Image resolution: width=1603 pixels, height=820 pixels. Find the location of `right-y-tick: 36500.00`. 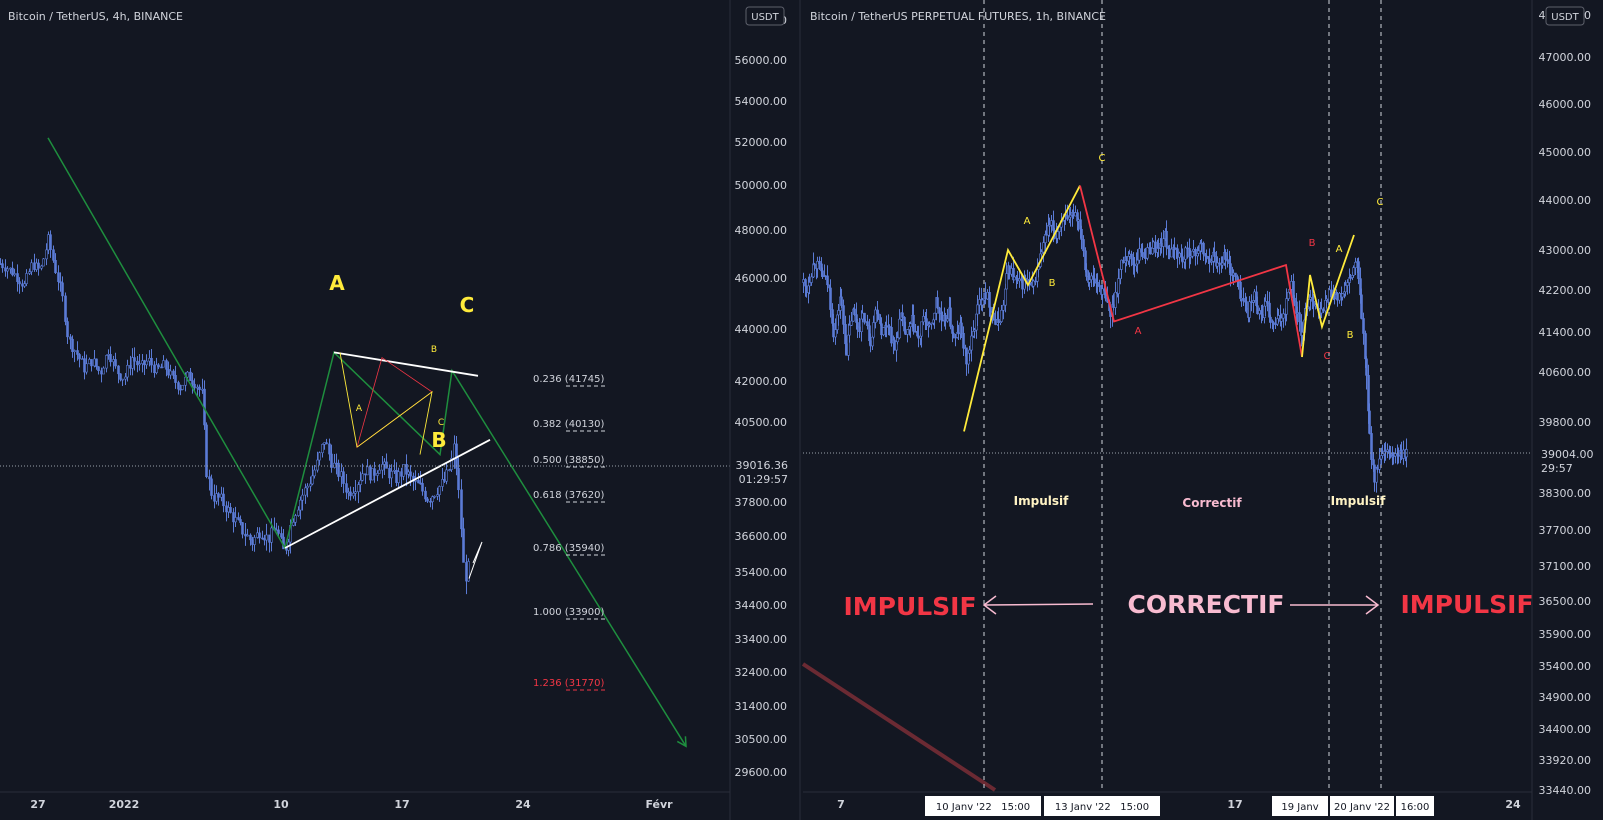

right-y-tick: 36500.00 is located at coordinates (1565, 601).